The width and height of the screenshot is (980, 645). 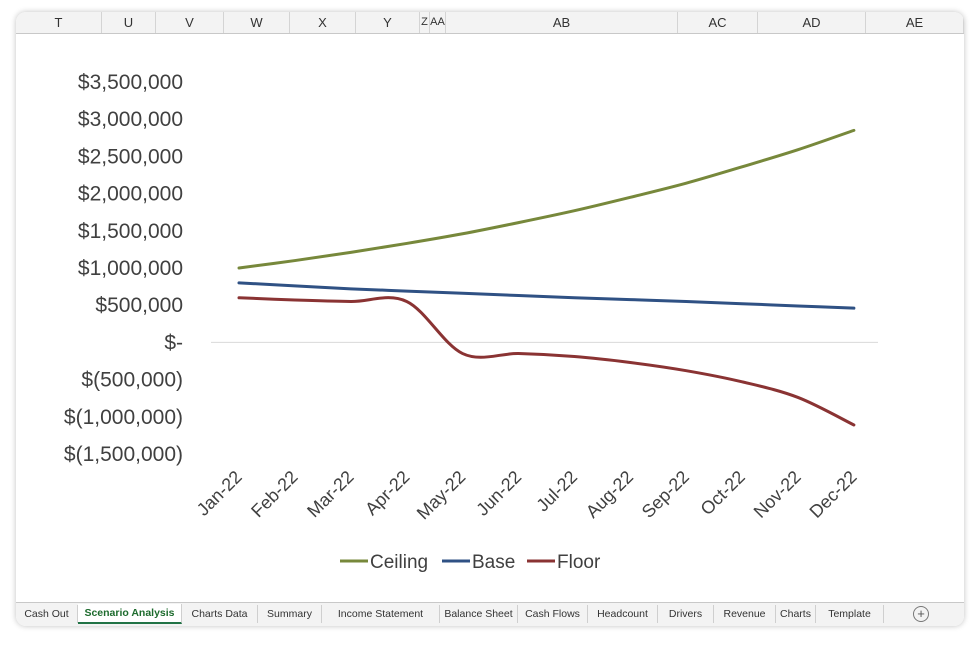 What do you see at coordinates (130, 268) in the screenshot?
I see `y-tick-label: $1,000,000` at bounding box center [130, 268].